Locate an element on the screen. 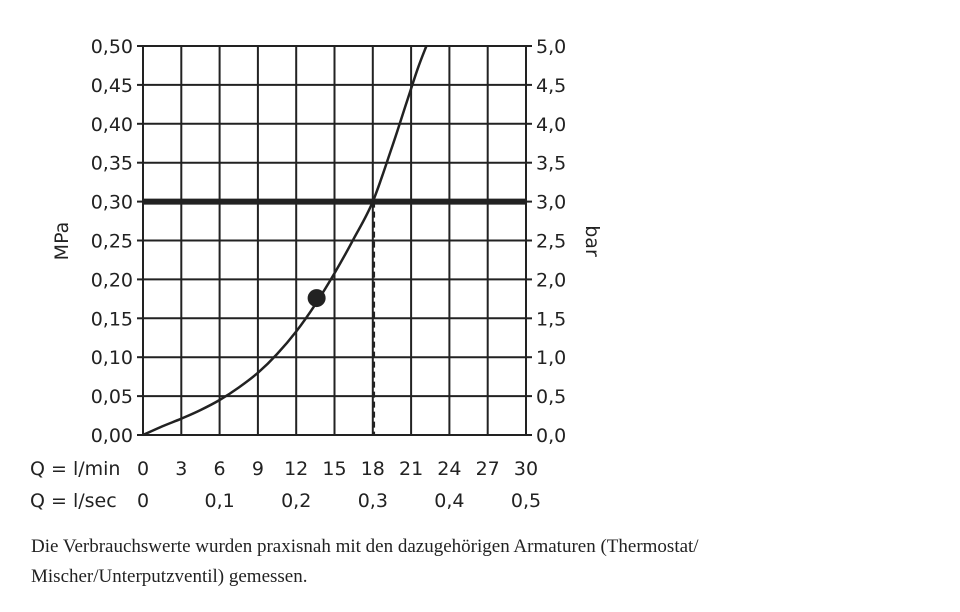  y-tick-label-right: 5,0 is located at coordinates (551, 47).